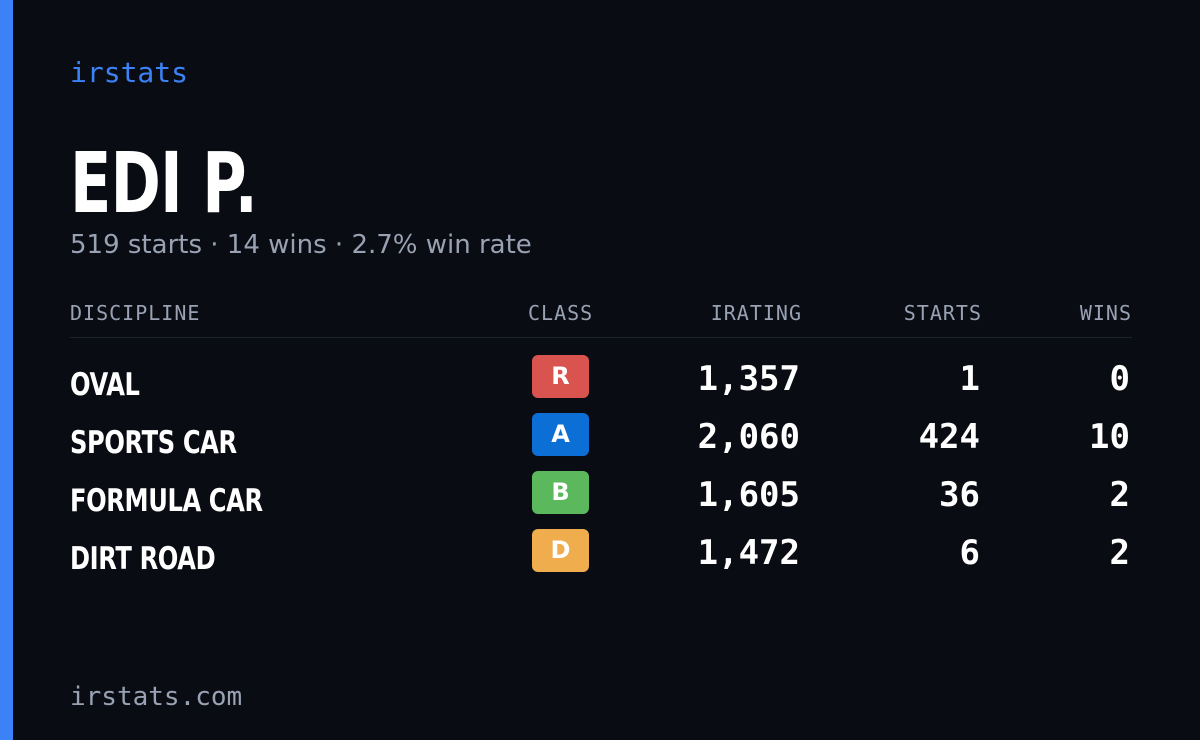 This screenshot has width=1200, height=740. I want to click on header-discipline: DISCIPLINE, so click(135, 313).